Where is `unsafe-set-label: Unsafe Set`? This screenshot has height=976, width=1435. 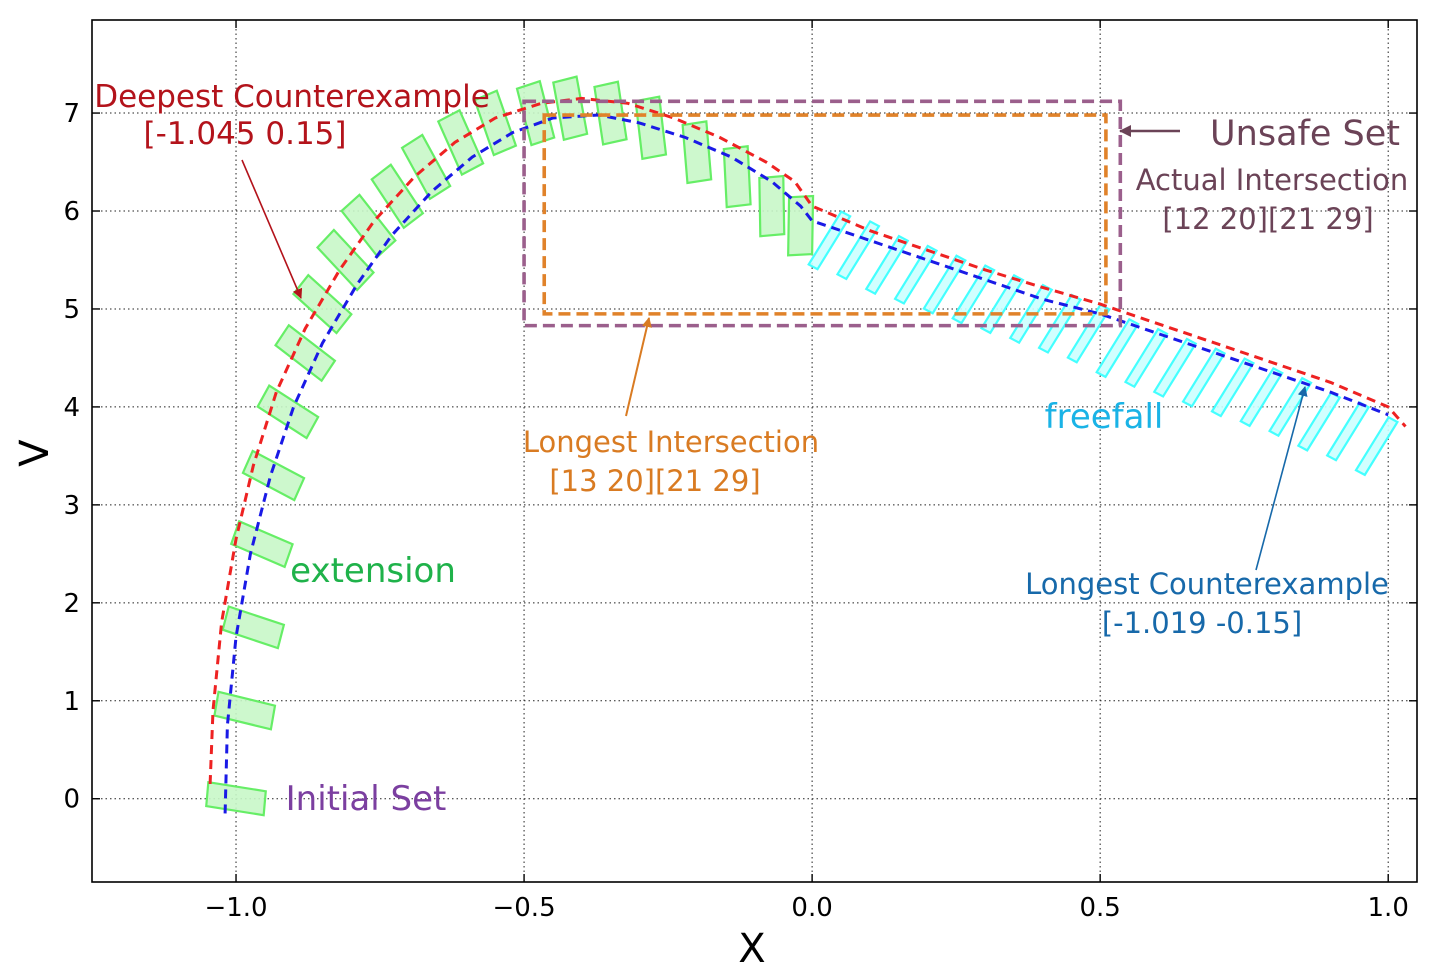 unsafe-set-label: Unsafe Set is located at coordinates (1305, 134).